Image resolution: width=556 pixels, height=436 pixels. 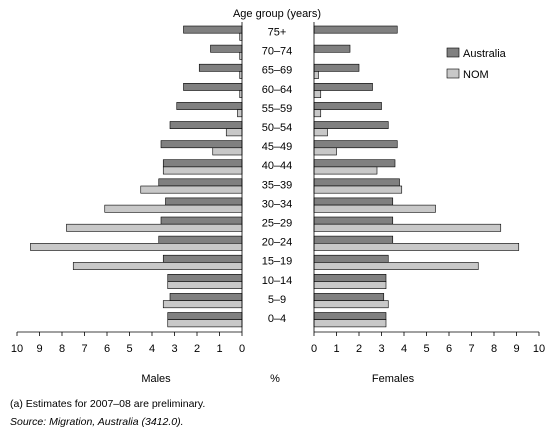 What do you see at coordinates (97, 422) in the screenshot?
I see `source-note: Source: Migration, Australia (3412.0).` at bounding box center [97, 422].